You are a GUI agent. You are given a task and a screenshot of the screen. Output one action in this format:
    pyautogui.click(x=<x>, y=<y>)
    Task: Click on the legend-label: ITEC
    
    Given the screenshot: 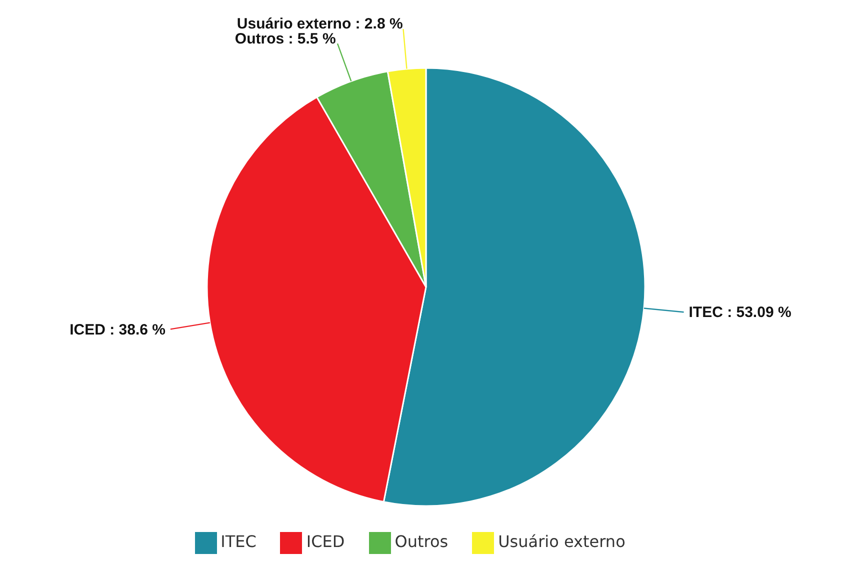 What is the action you would take?
    pyautogui.click(x=238, y=542)
    